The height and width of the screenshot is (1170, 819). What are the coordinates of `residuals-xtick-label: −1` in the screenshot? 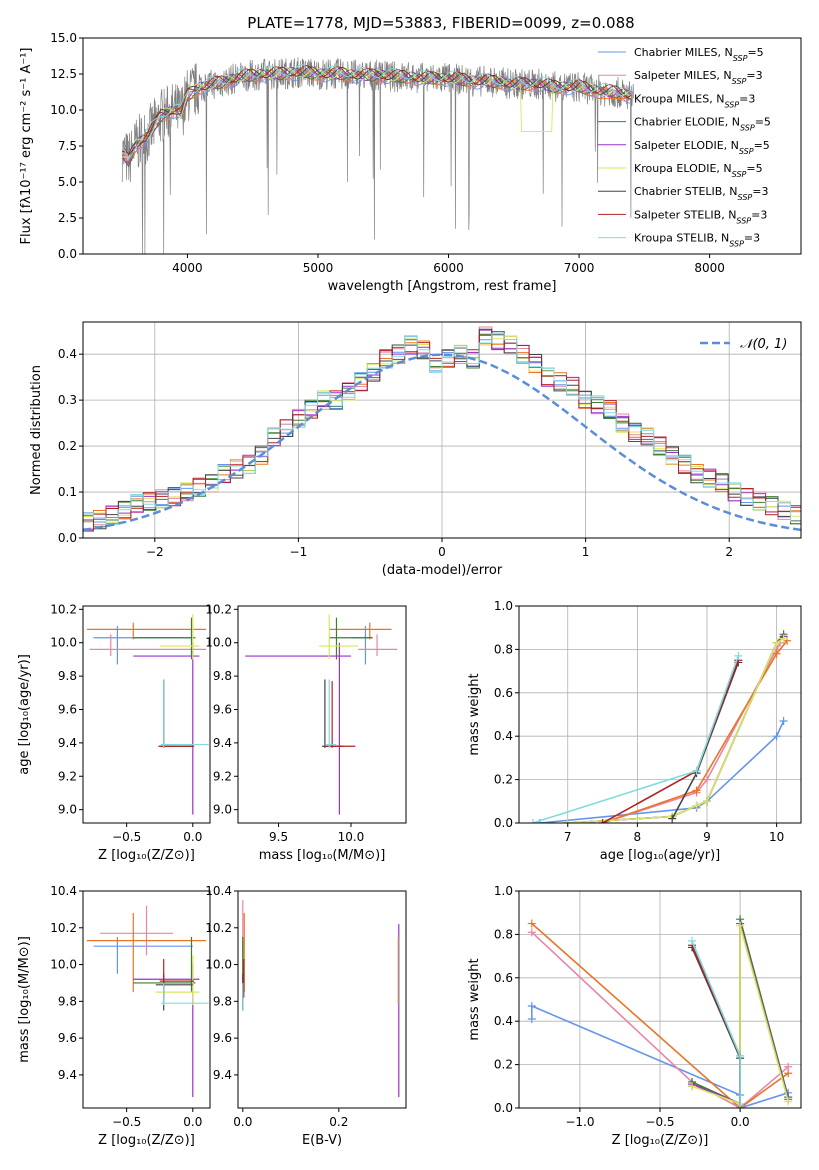 It's located at (299, 552).